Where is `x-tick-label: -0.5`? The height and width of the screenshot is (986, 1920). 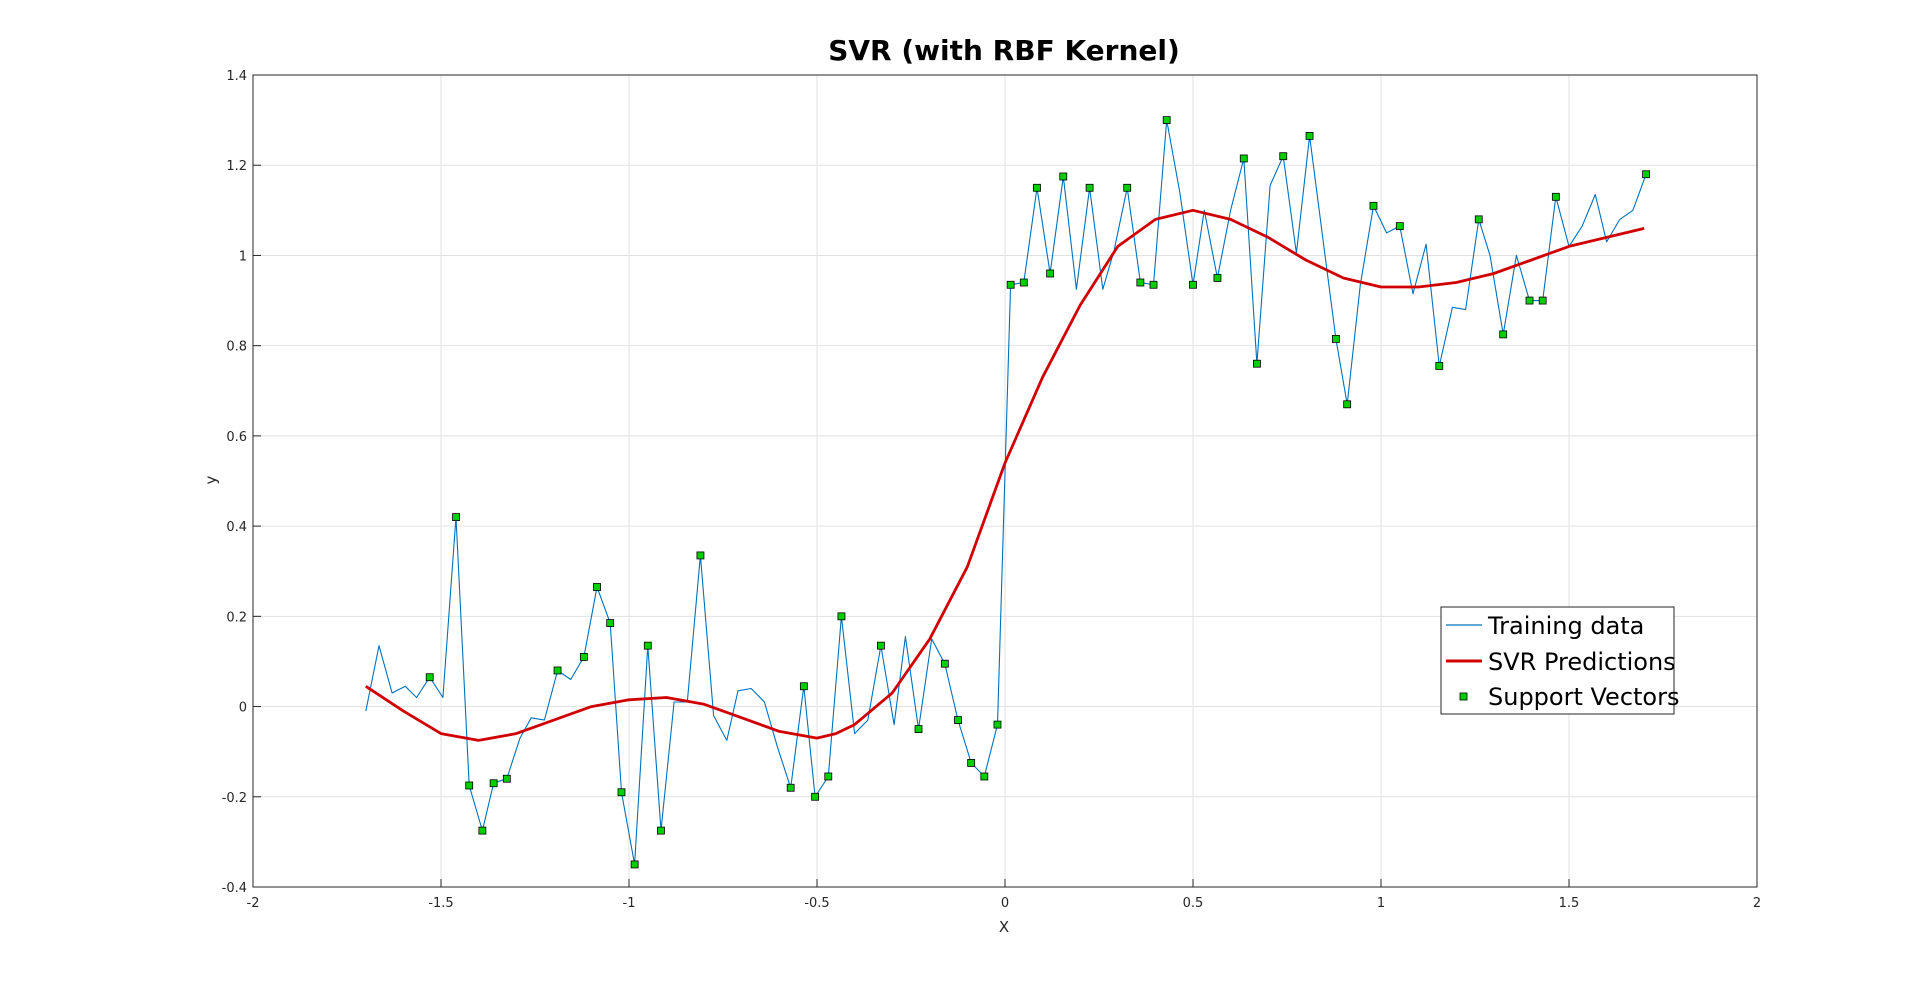 x-tick-label: -0.5 is located at coordinates (816, 903).